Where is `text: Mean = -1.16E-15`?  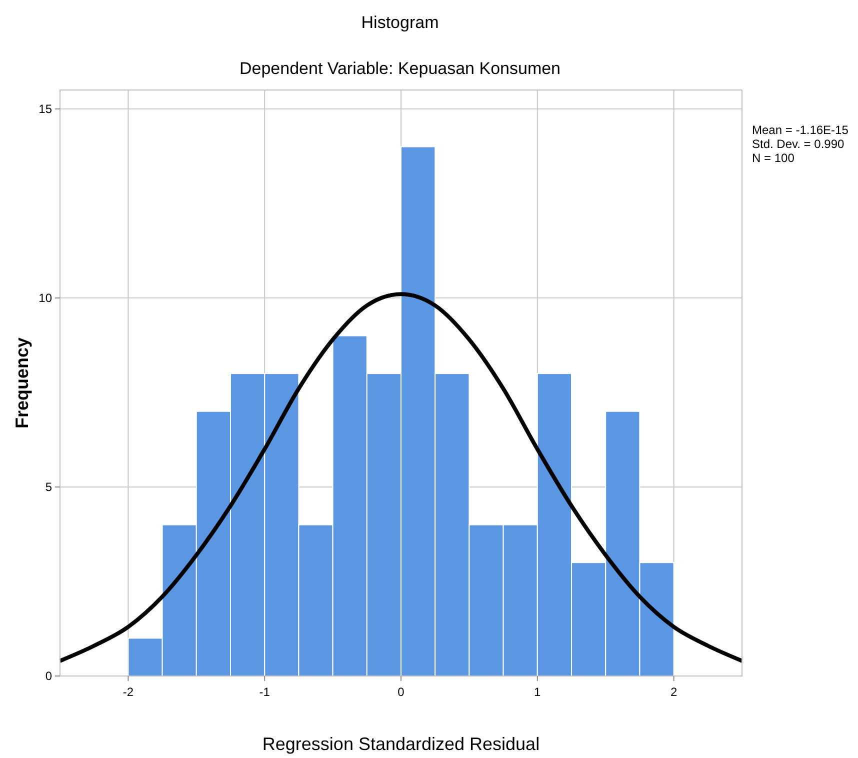 text: Mean = -1.16E-15 is located at coordinates (800, 130).